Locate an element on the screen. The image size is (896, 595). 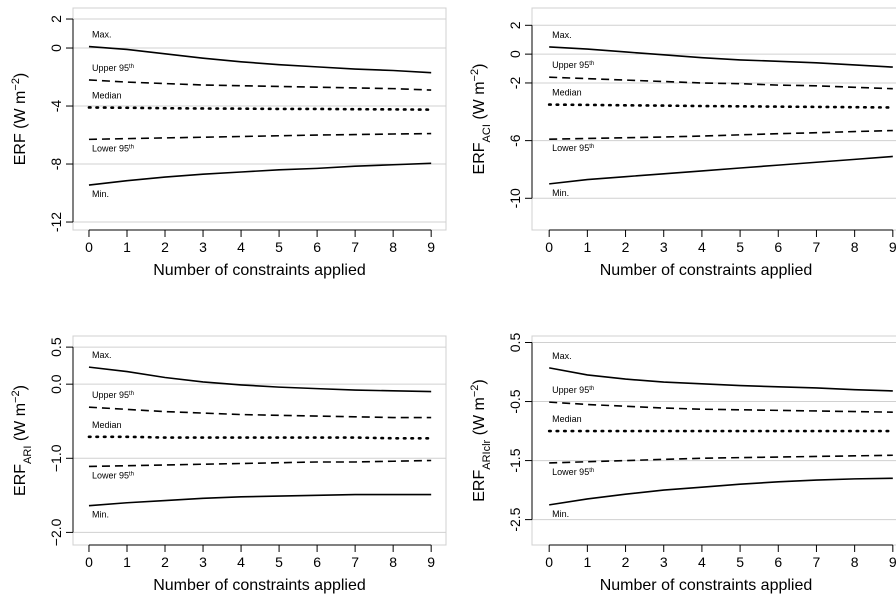
y-axis-label-part: ACI is located at coordinates (487, 133).